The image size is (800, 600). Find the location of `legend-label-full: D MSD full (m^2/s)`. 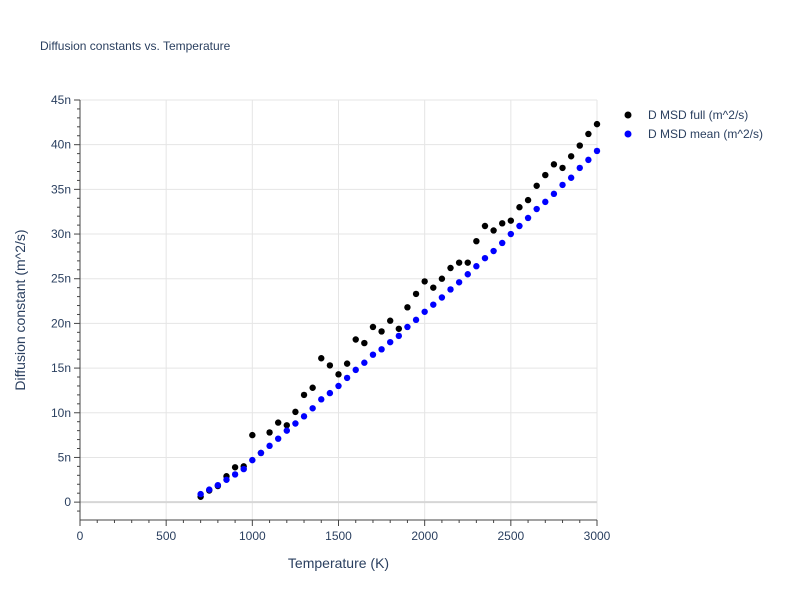

legend-label-full: D MSD full (m^2/s) is located at coordinates (698, 115).